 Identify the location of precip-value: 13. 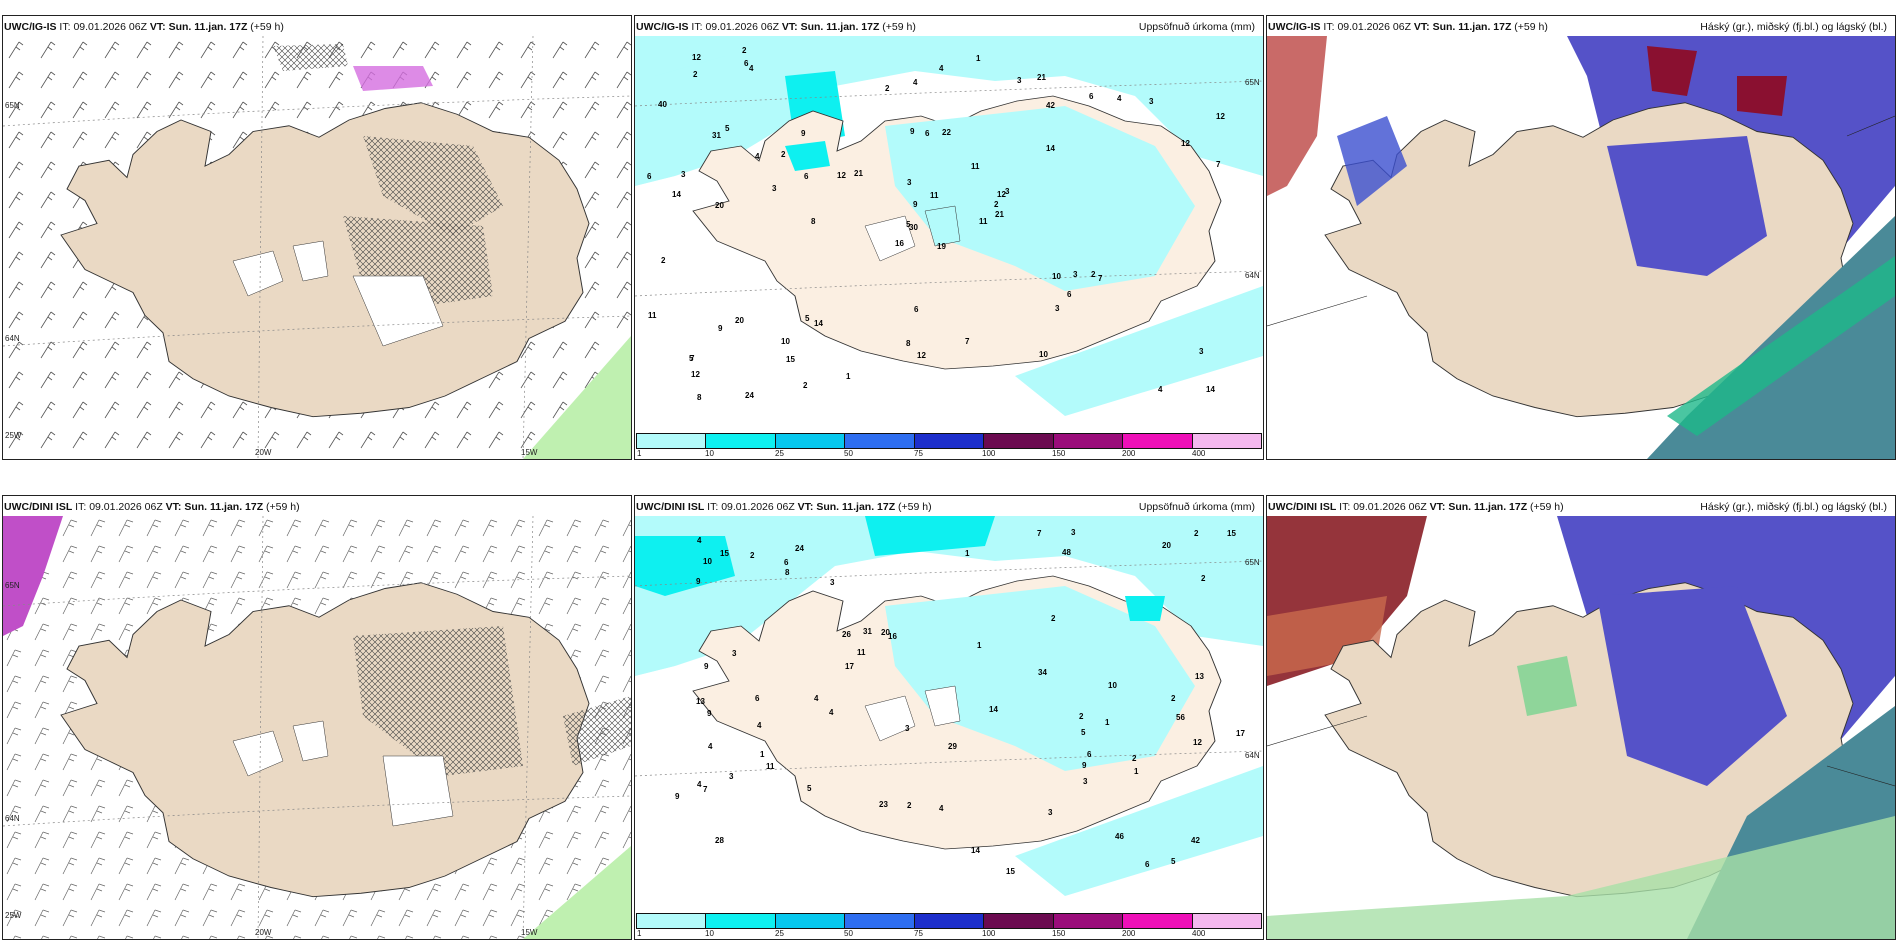
(700, 701).